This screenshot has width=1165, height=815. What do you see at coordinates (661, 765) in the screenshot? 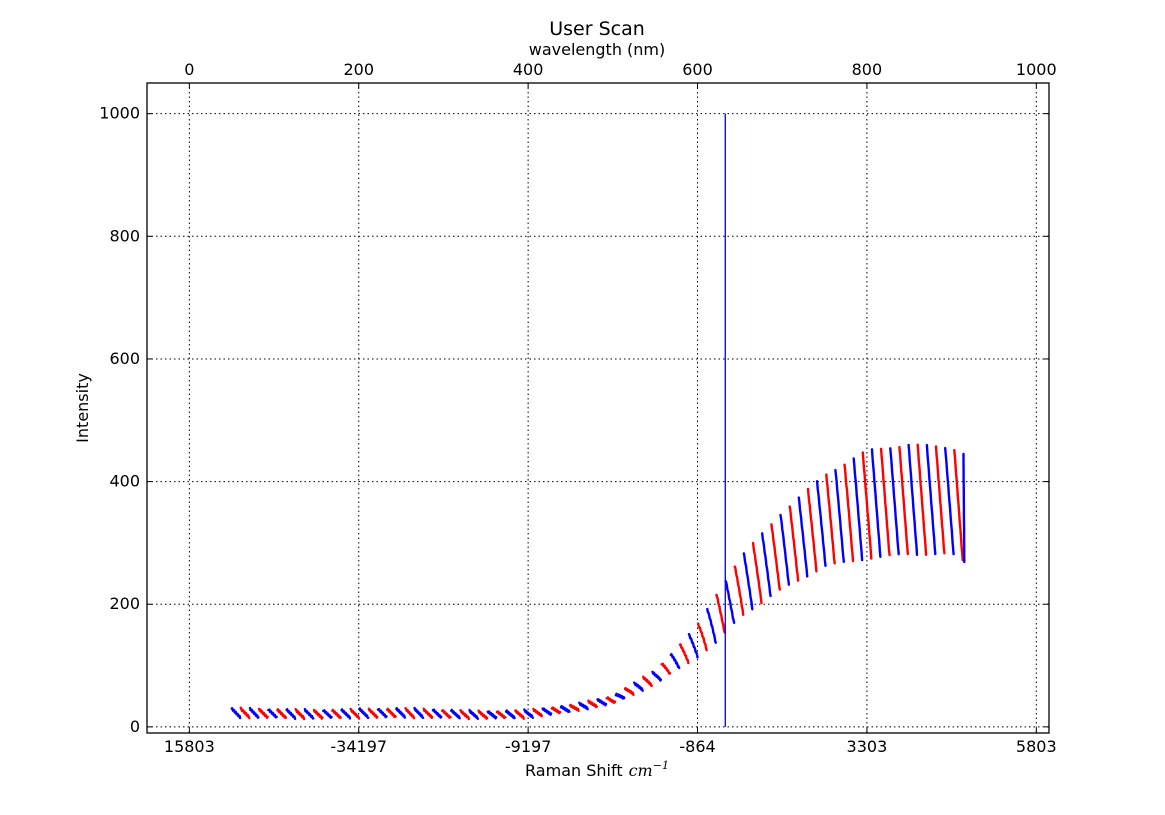
I see `x-axis-unit-exponent: −1` at bounding box center [661, 765].